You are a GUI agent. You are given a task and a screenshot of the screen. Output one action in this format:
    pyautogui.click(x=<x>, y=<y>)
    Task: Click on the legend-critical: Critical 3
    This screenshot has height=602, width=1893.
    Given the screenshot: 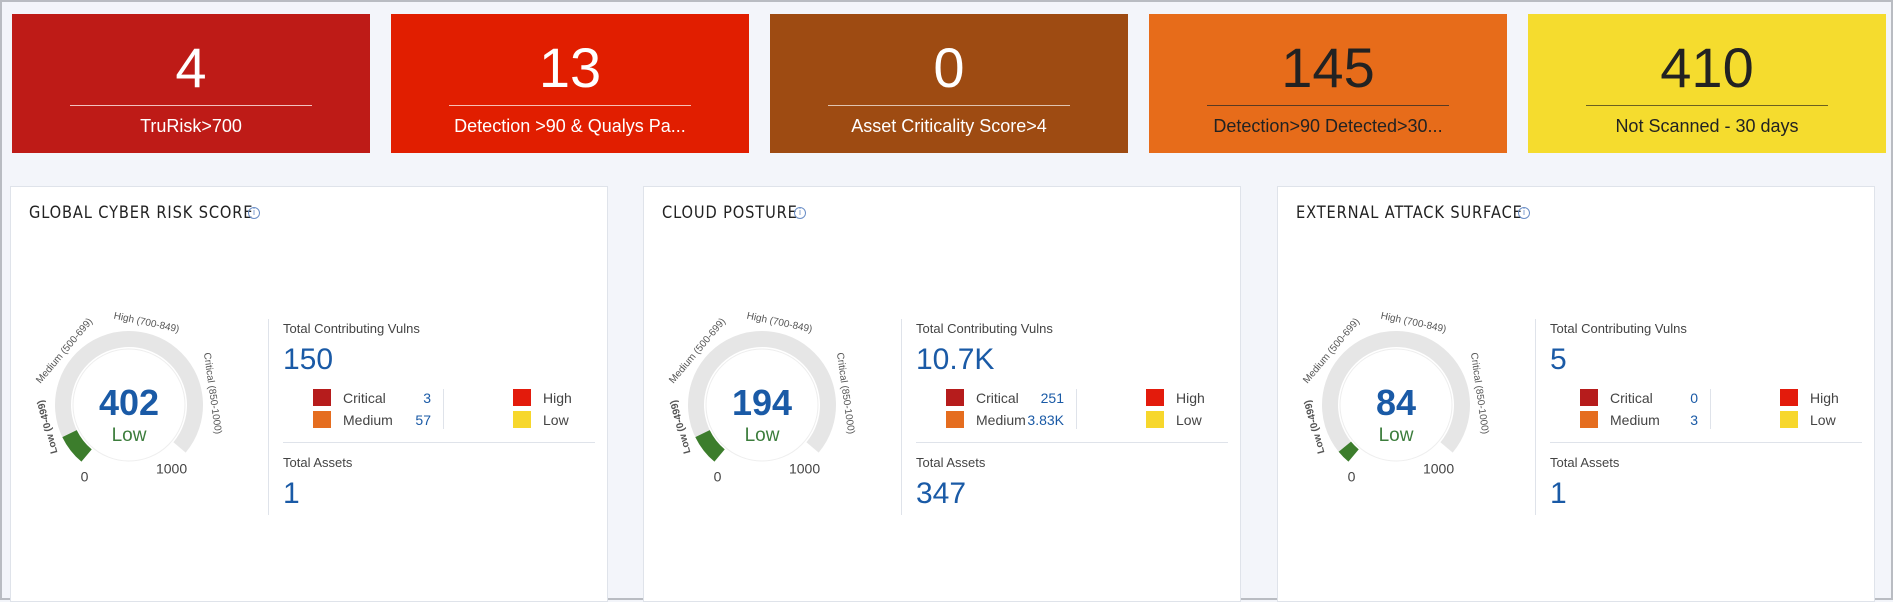 What is the action you would take?
    pyautogui.click(x=393, y=398)
    